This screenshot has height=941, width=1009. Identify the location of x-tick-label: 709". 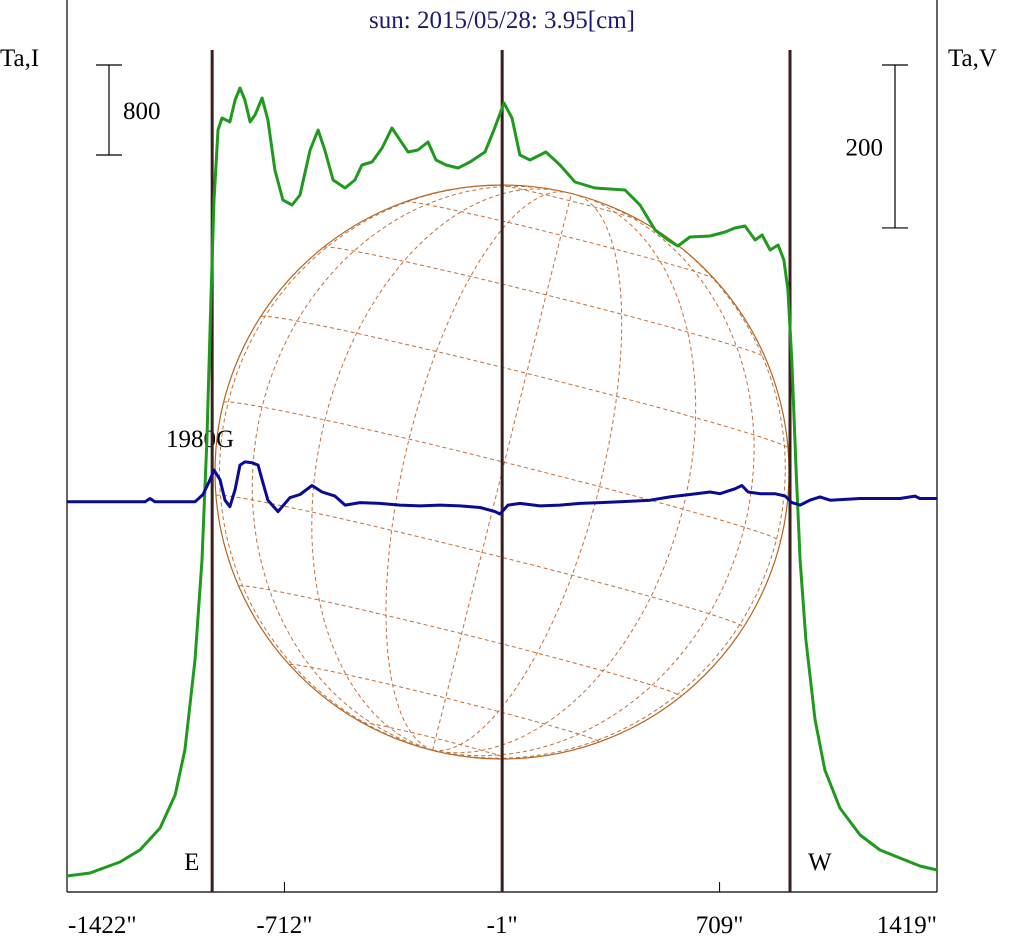
(720, 925).